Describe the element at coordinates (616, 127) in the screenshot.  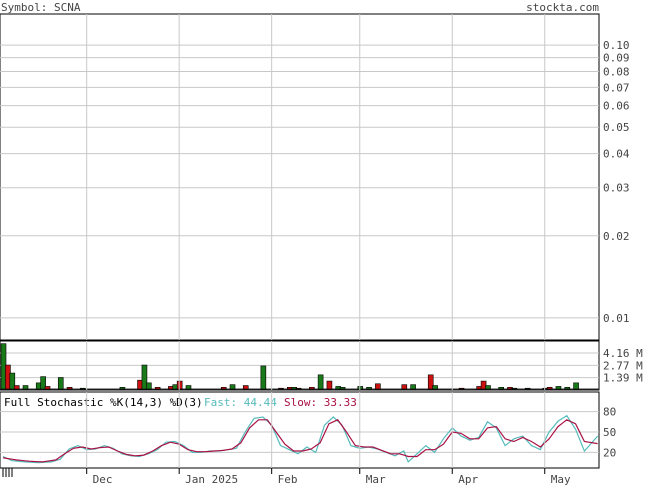
I see `price-tick-label: 0.05` at that location.